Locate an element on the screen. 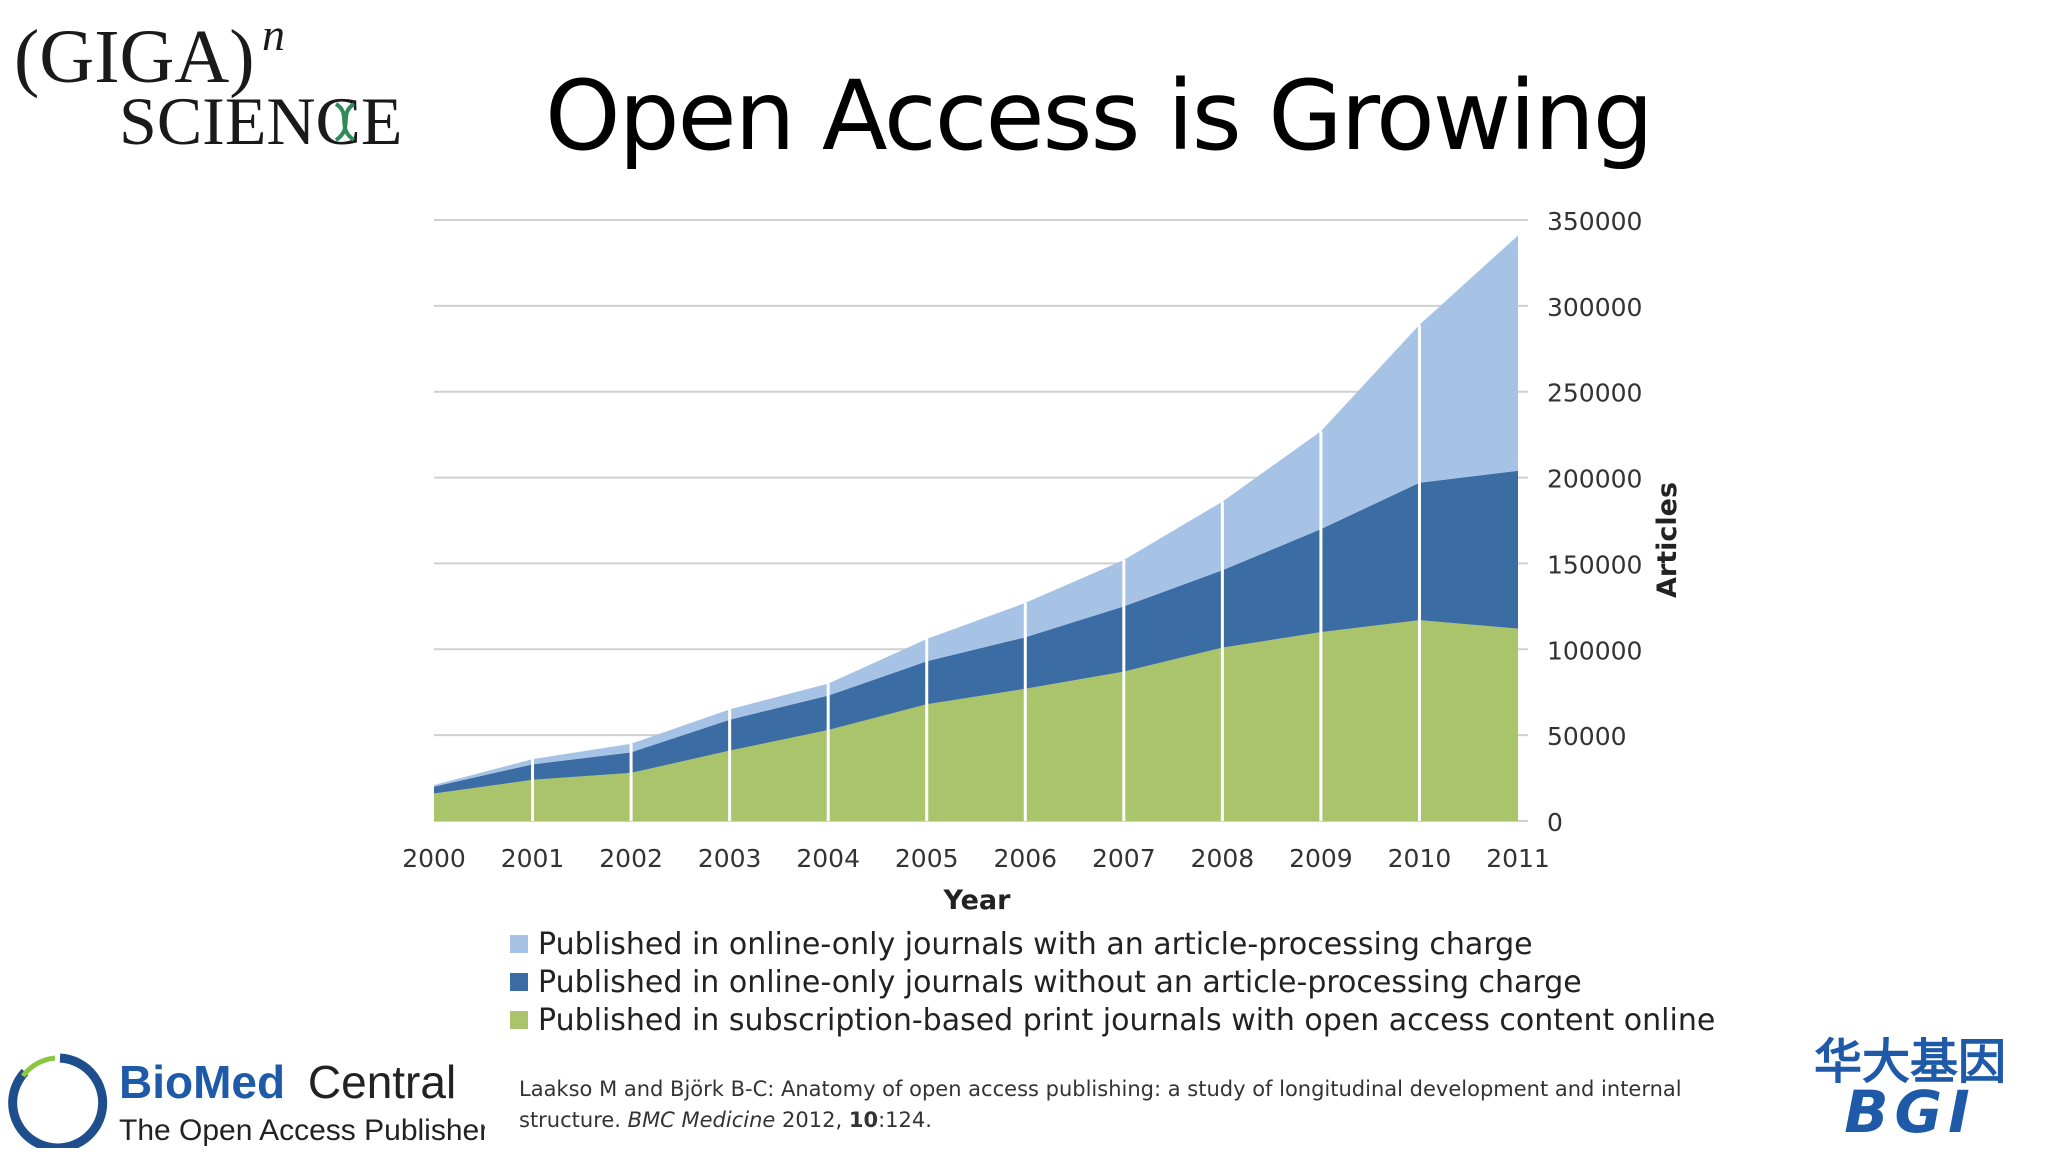 The width and height of the screenshot is (2048, 1152). x-tick-label-2006: 2006 is located at coordinates (1025, 858).